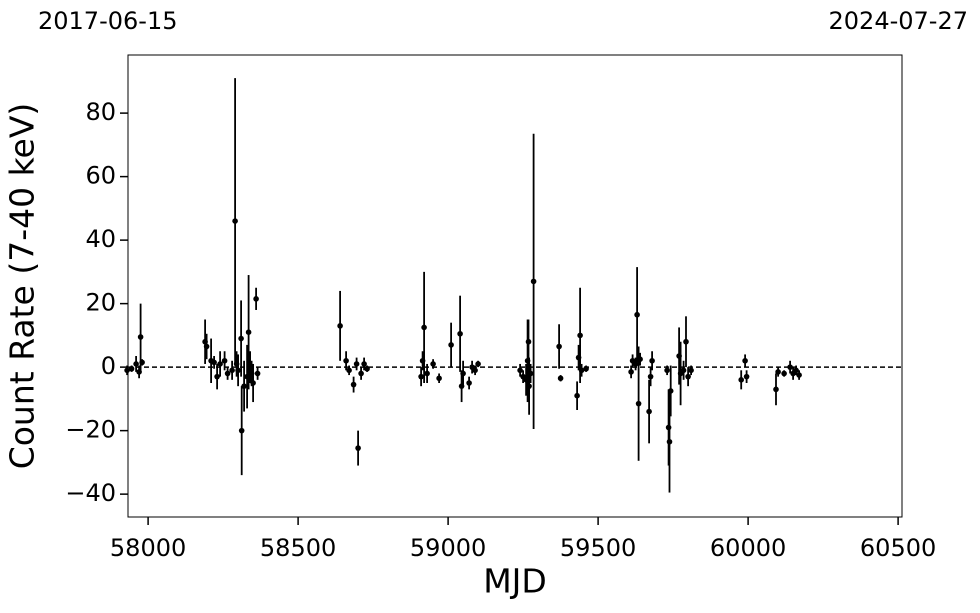 The height and width of the screenshot is (613, 980). What do you see at coordinates (90, 493) in the screenshot?
I see `y-tick-label: −40` at bounding box center [90, 493].